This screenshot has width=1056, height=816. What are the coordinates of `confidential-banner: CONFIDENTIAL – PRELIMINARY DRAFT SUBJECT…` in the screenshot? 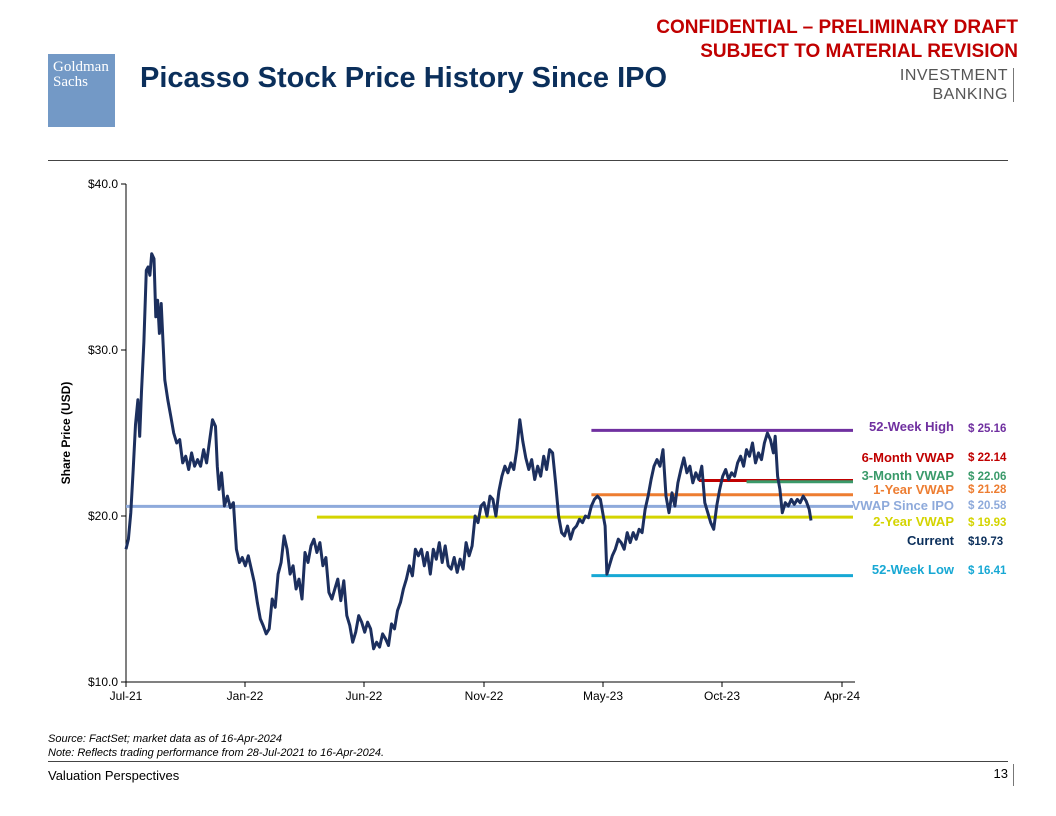 It's located at (837, 40).